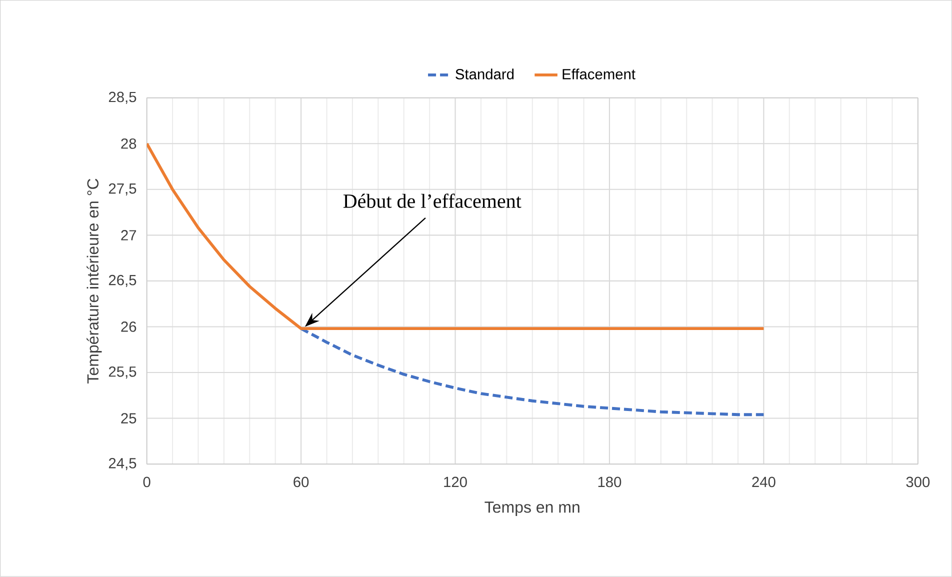 The height and width of the screenshot is (577, 952). I want to click on y-tick-label: 28,5, so click(122, 98).